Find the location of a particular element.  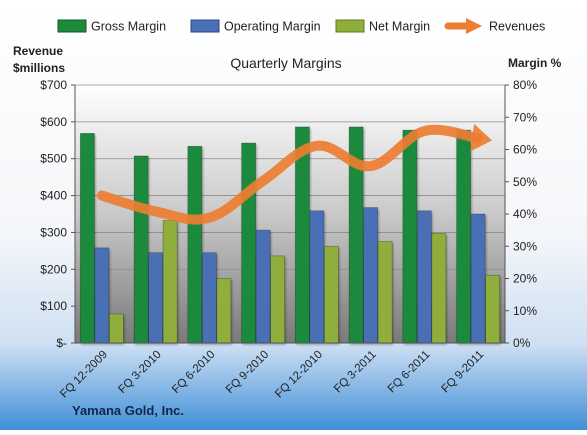

legend-arrowhead-revenues is located at coordinates (474, 26).